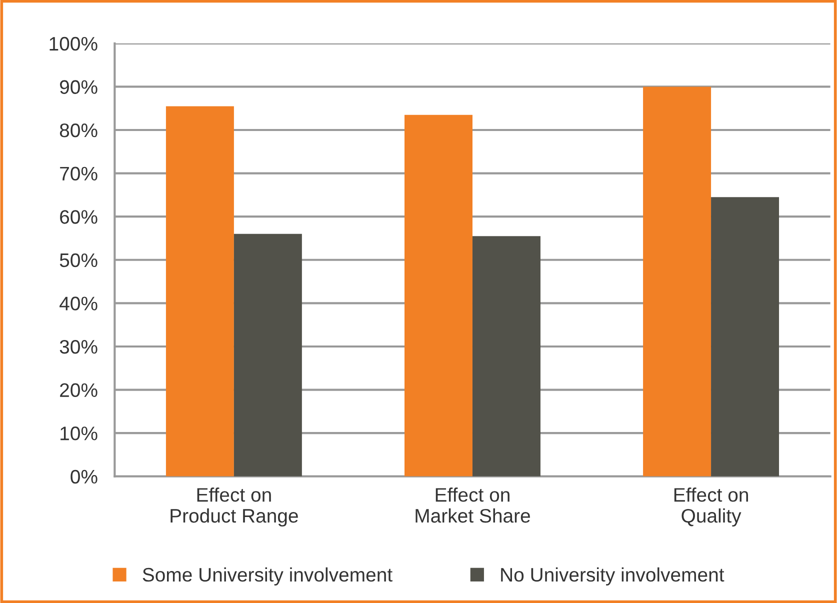  I want to click on y-tick-label: 70%, so click(79, 173).